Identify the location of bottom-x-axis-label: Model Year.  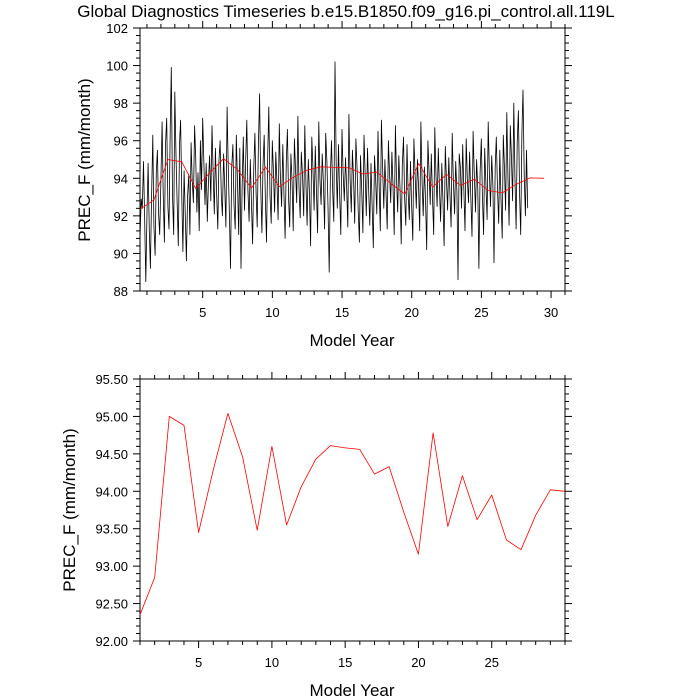
(351, 690).